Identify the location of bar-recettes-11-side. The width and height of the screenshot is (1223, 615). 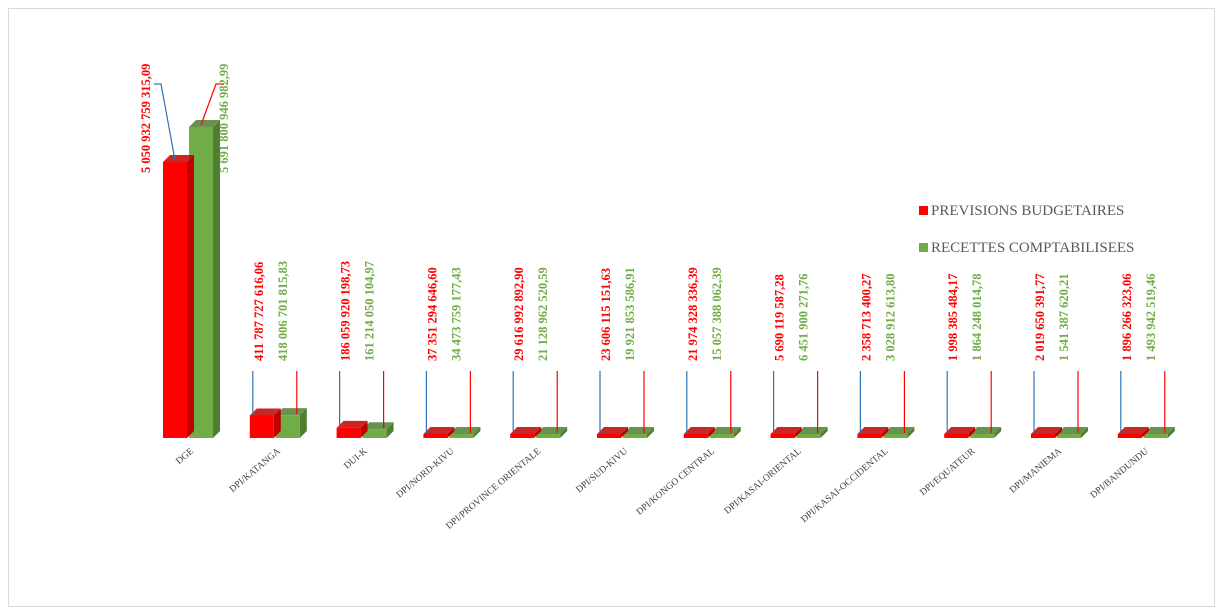
(1171, 432).